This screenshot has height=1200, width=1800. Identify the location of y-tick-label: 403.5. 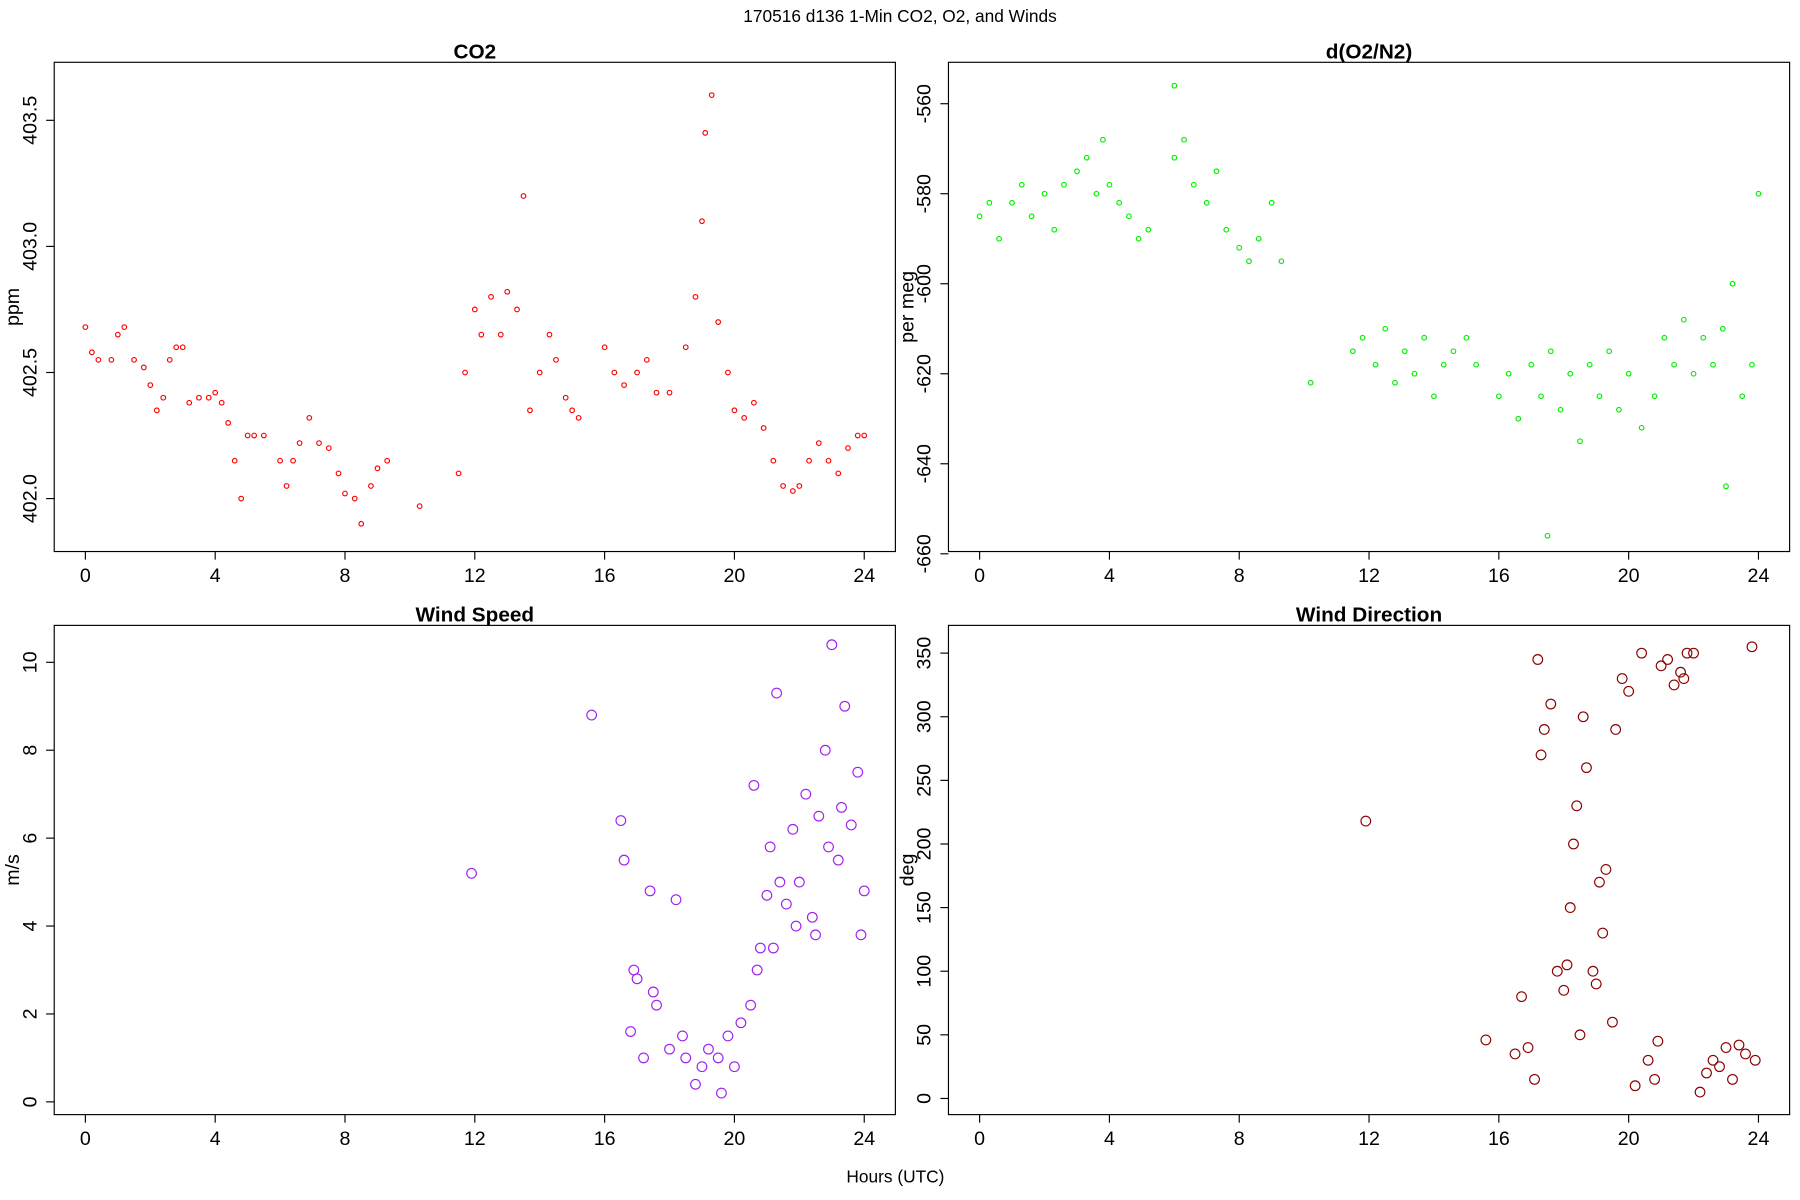
(30, 120).